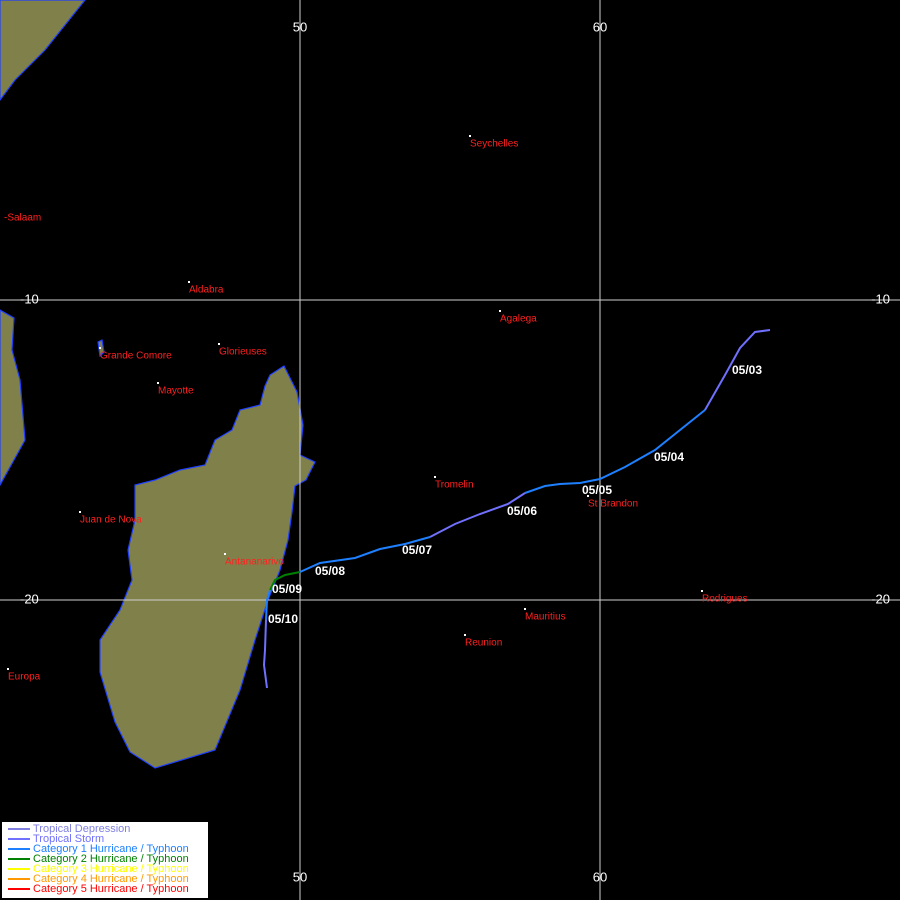  Describe the element at coordinates (68, 839) in the screenshot. I see `legend-label: Tropical Storm` at that location.